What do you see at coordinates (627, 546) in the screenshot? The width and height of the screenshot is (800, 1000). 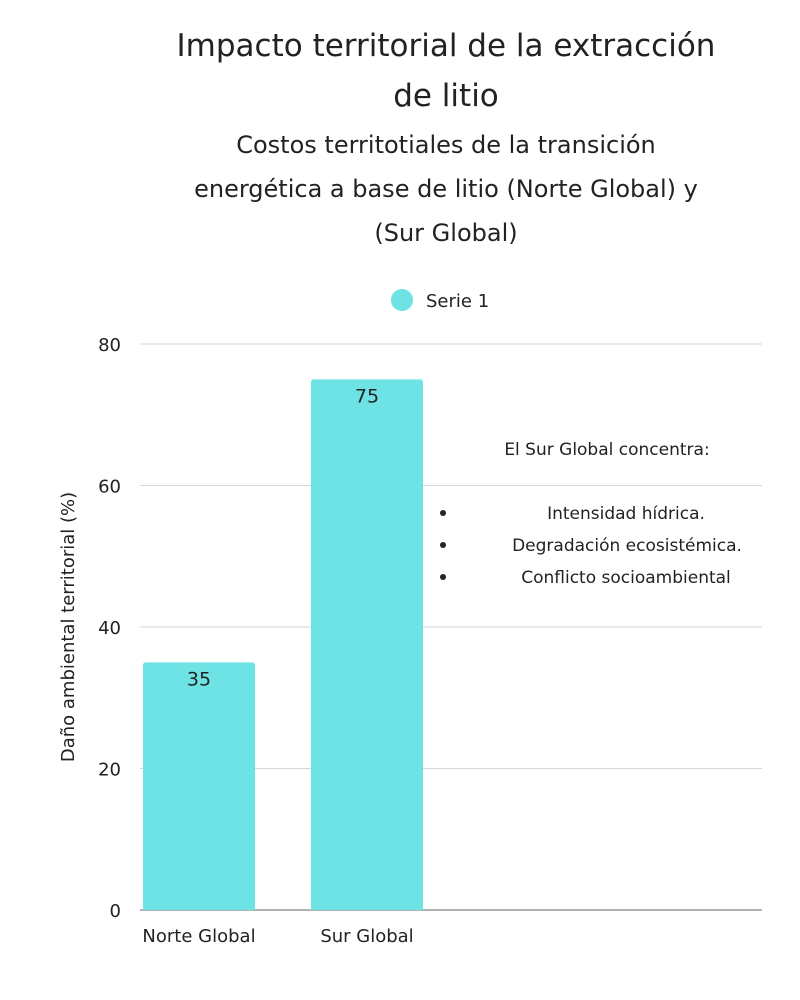 I see `annotation-bullet-2: Degradación ecosistémica.` at bounding box center [627, 546].